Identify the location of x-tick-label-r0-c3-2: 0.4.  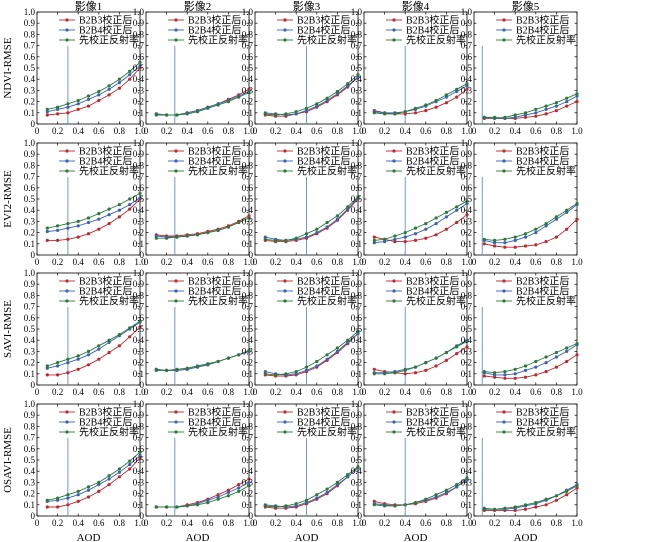
(406, 131).